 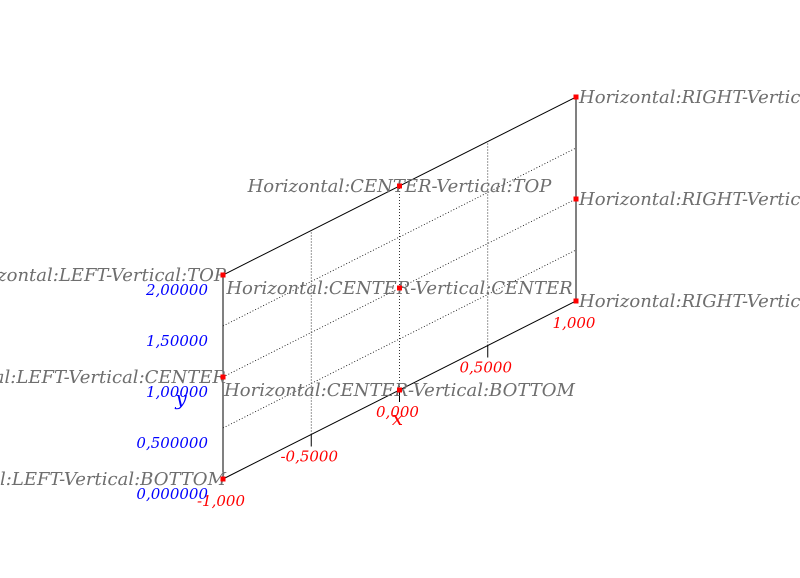 What do you see at coordinates (309, 457) in the screenshot?
I see `x-tick-label-1: -0,5000` at bounding box center [309, 457].